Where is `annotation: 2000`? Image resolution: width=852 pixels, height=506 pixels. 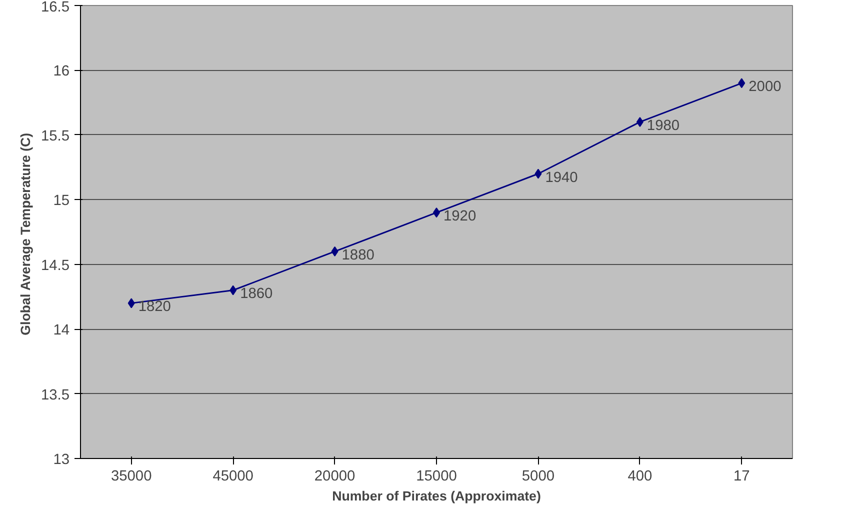
annotation: 2000 is located at coordinates (765, 87).